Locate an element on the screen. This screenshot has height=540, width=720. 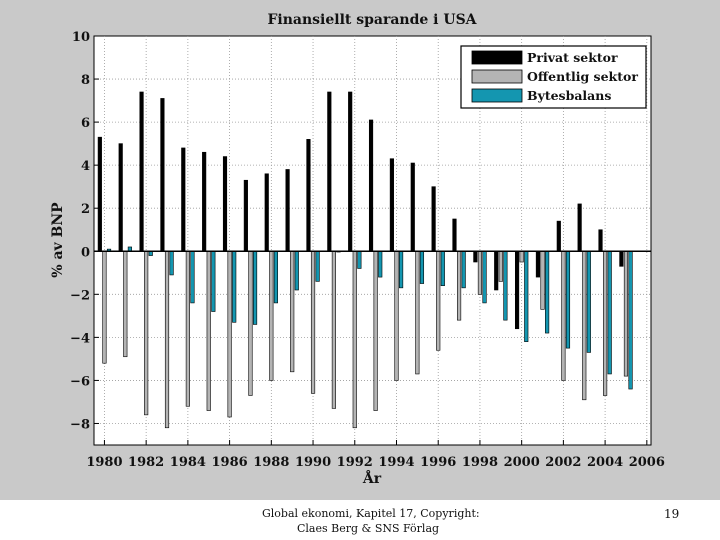
bar-s2-1989 is located at coordinates (296, 270).